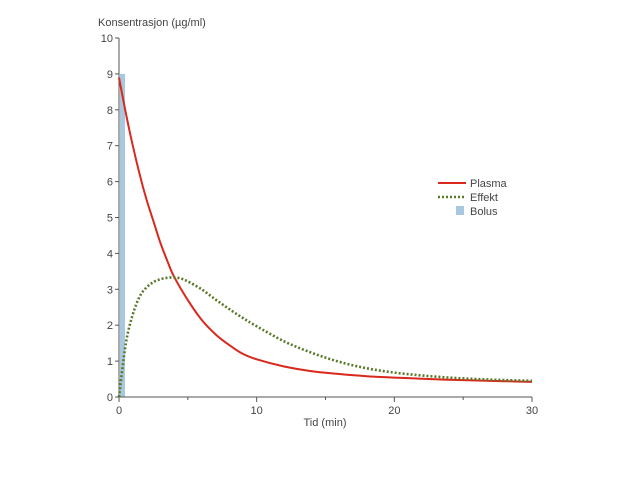 Image resolution: width=638 pixels, height=478 pixels. Describe the element at coordinates (152, 23) in the screenshot. I see `y-axis-title: Konsentrasjon (µg/ml)` at that location.